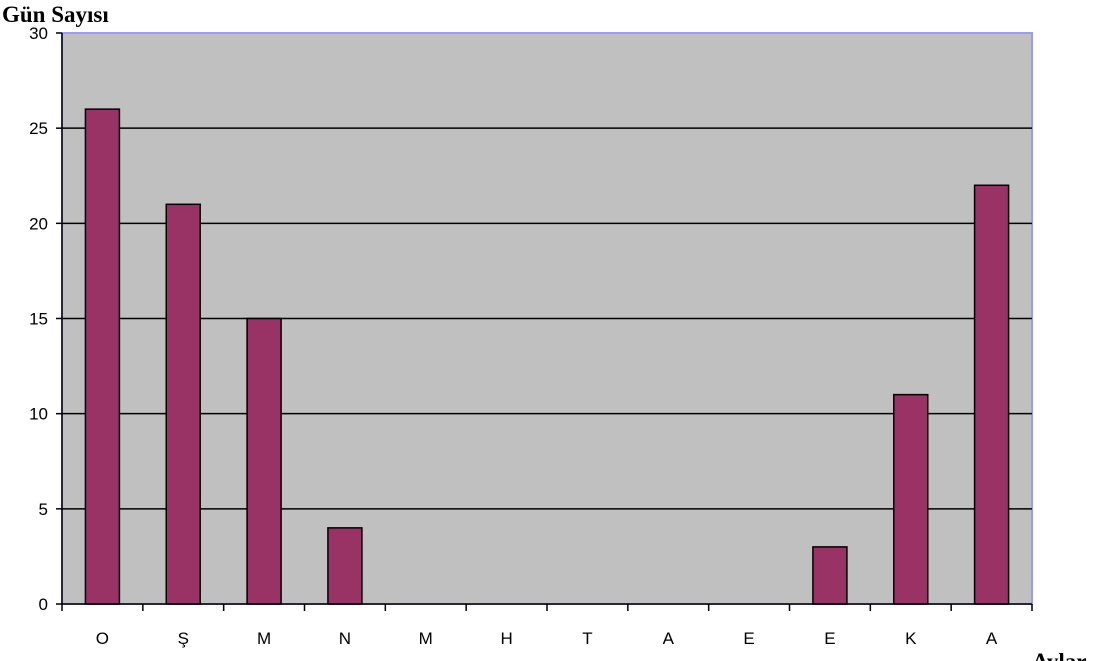 The width and height of the screenshot is (1116, 661). Describe the element at coordinates (1059, 655) in the screenshot. I see `x-axis-title: Aylar` at that location.